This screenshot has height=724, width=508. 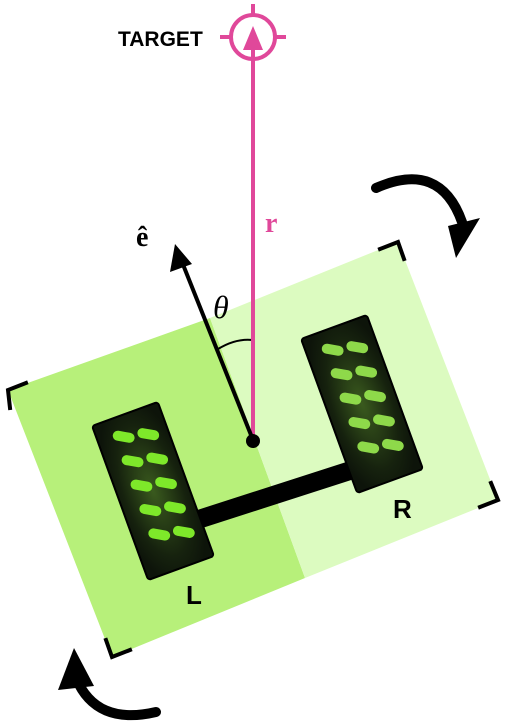 I want to click on left-wheel-label: L, so click(x=194, y=595).